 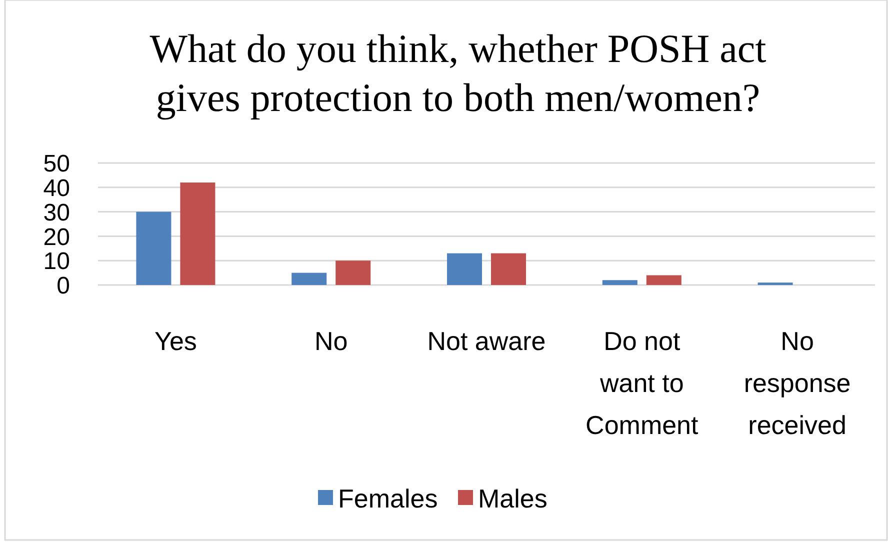 What do you see at coordinates (56, 262) in the screenshot?
I see `y-tick-label: 10` at bounding box center [56, 262].